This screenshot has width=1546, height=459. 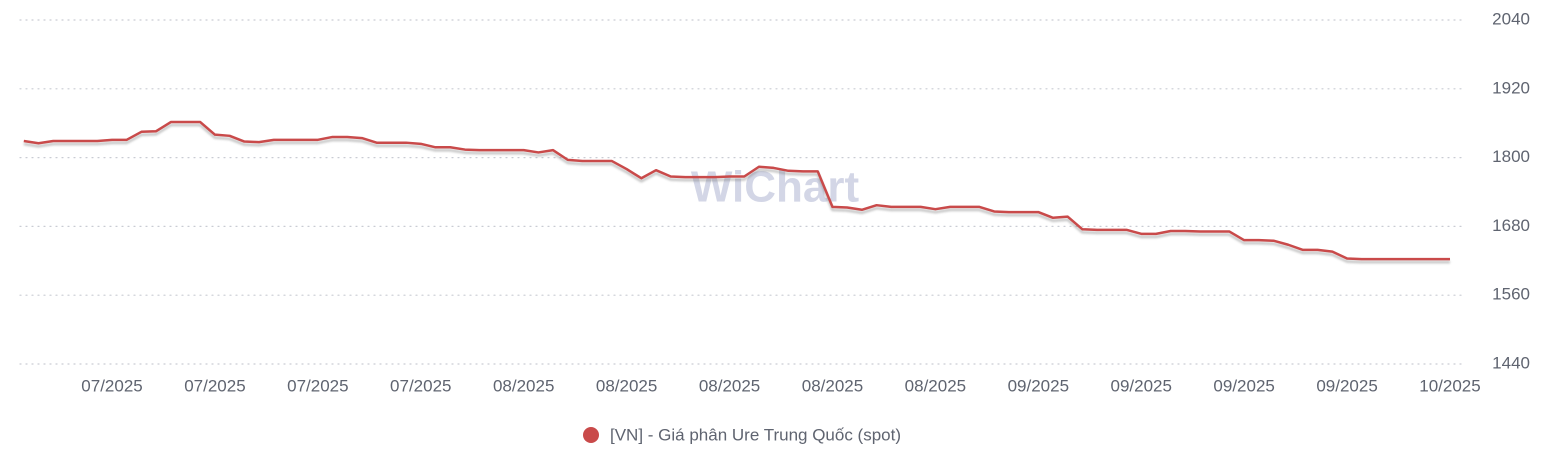 What do you see at coordinates (1511, 294) in the screenshot?
I see `y-tick-label: 1560` at bounding box center [1511, 294].